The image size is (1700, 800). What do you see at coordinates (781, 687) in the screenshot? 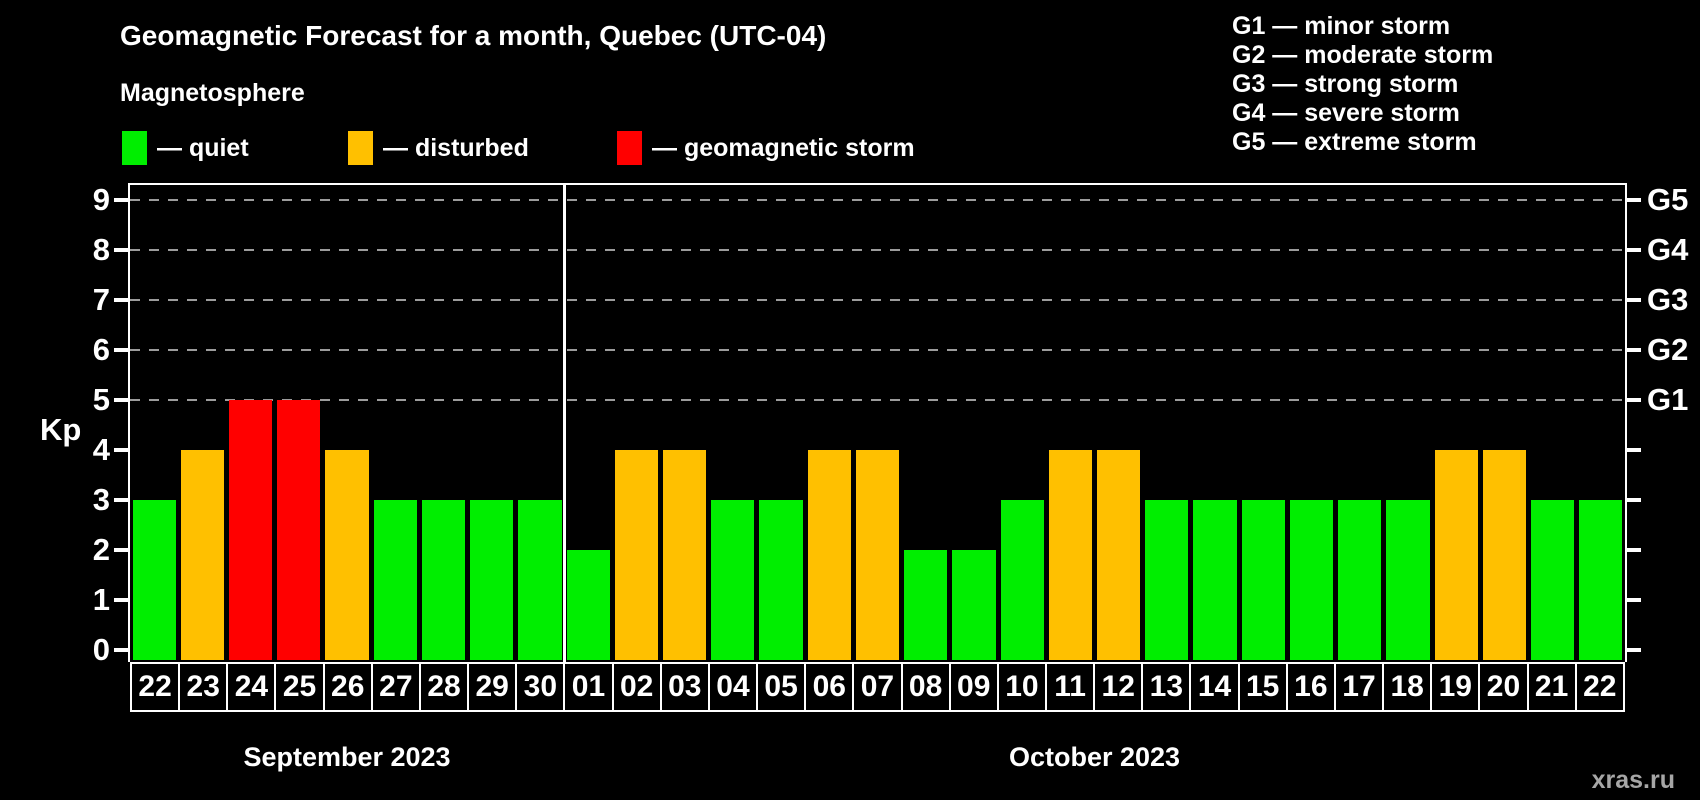
I see `date-cell-day-05: 05` at bounding box center [781, 687].